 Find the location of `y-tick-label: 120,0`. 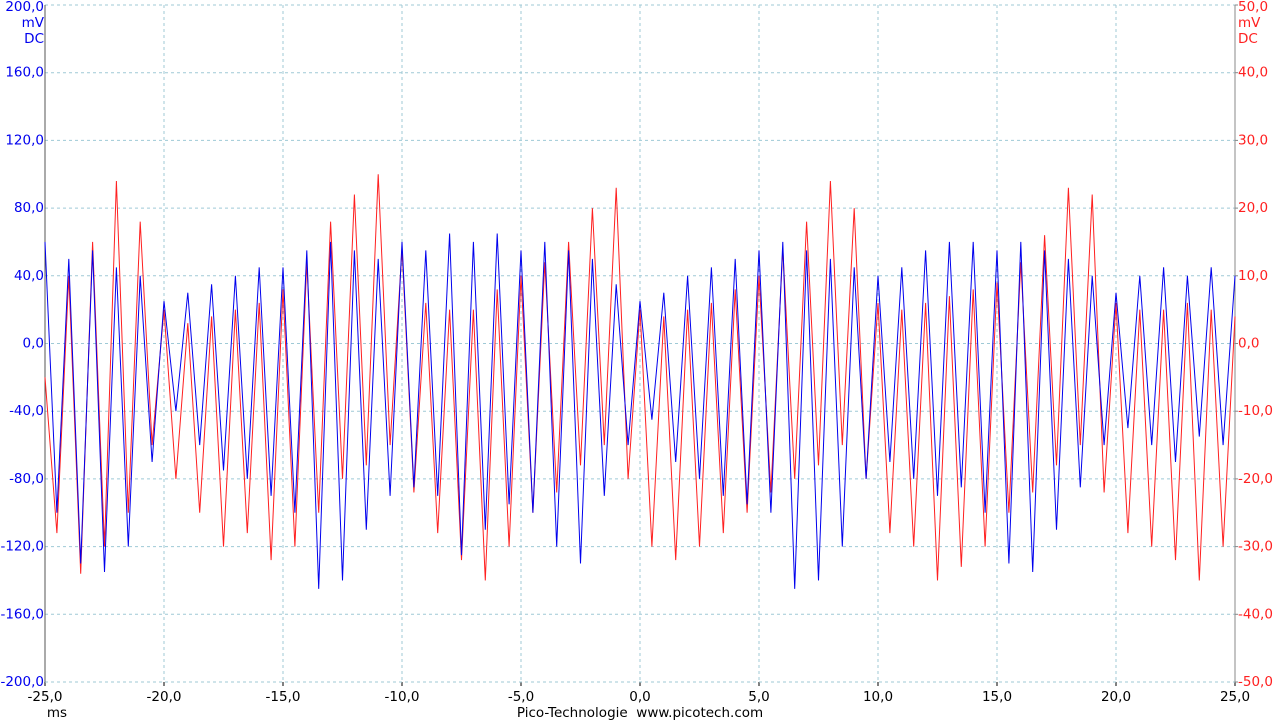

y-tick-label: 120,0 is located at coordinates (24, 140).